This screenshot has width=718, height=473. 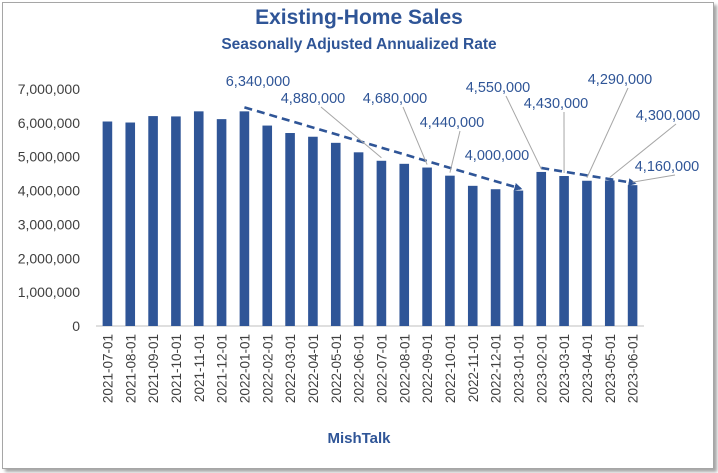 I want to click on data-label-text: 4,880,000, so click(x=313, y=99).